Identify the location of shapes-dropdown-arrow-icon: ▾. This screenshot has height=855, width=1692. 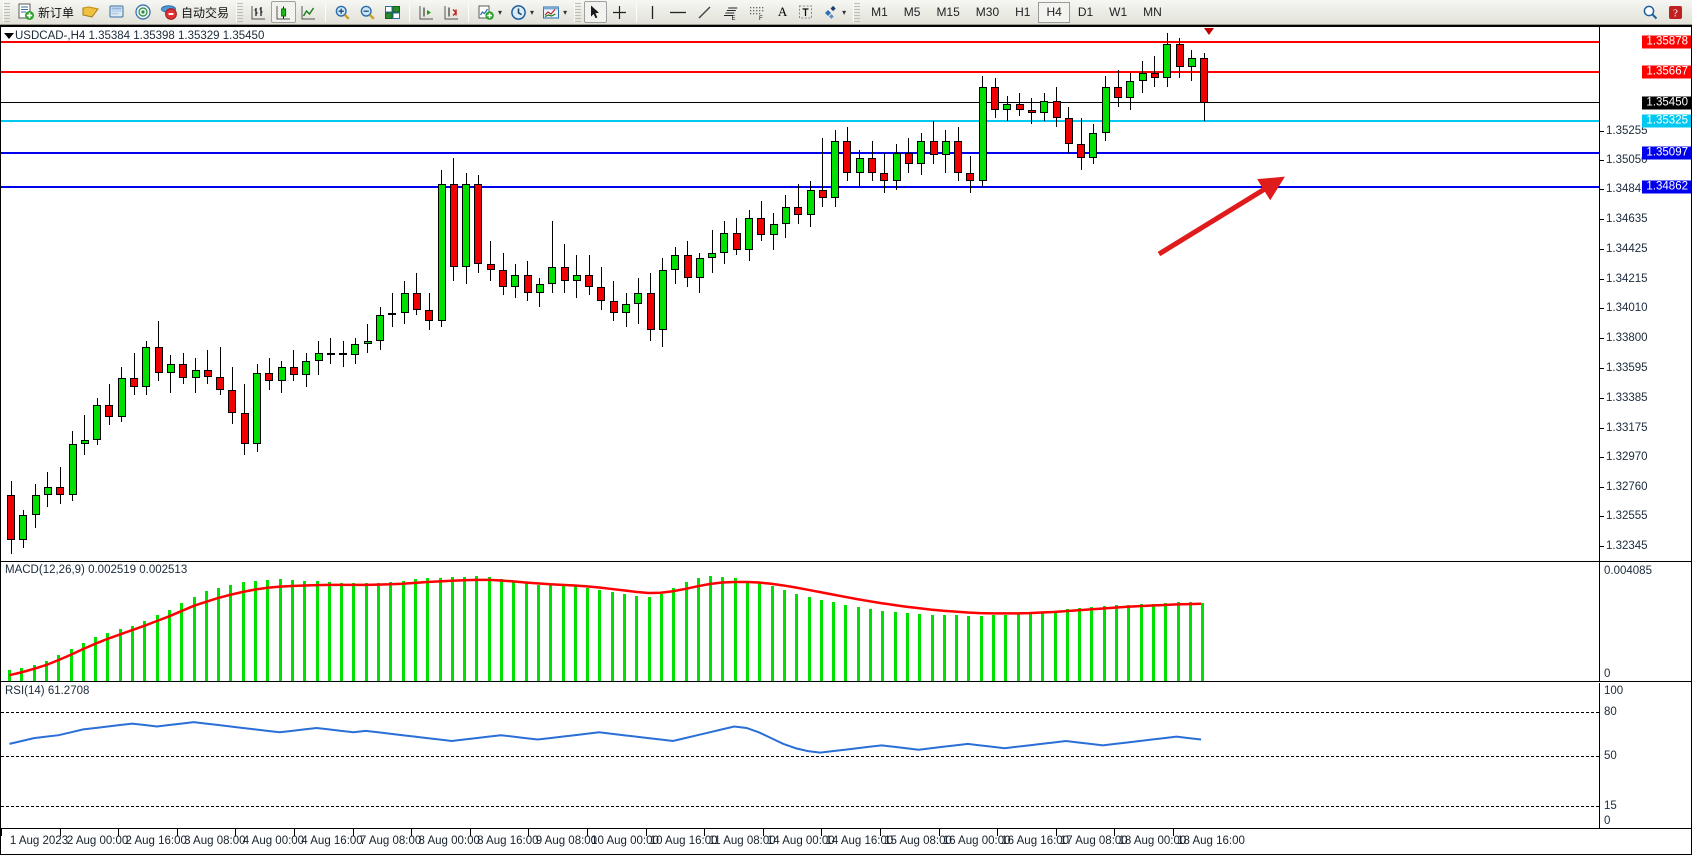
(844, 12).